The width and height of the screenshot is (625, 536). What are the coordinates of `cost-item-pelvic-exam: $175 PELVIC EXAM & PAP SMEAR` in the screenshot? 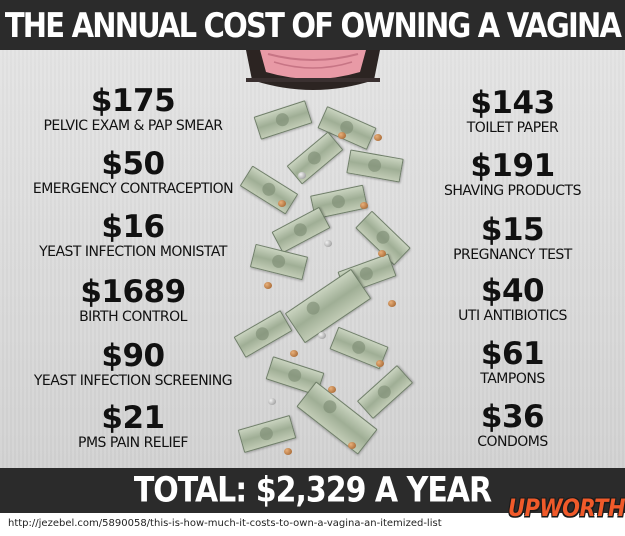 It's located at (133, 109).